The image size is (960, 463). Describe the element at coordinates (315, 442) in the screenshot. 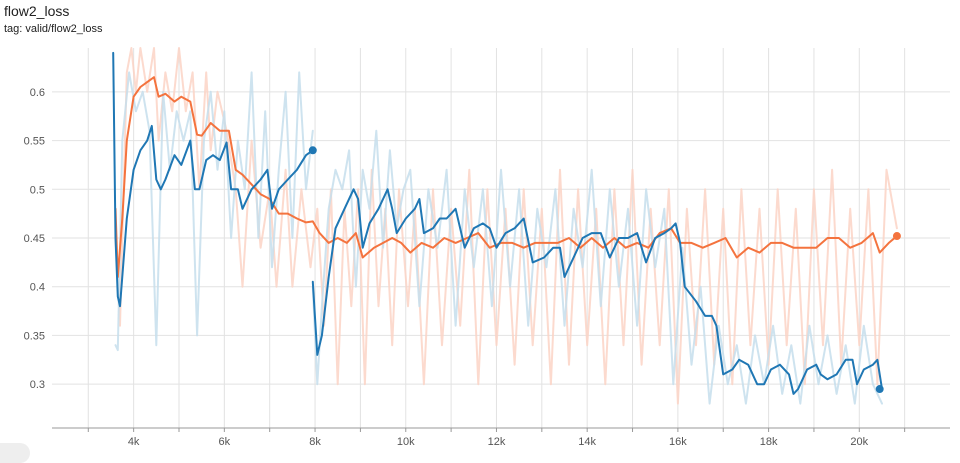

I see `x-tick-label: 8k` at that location.